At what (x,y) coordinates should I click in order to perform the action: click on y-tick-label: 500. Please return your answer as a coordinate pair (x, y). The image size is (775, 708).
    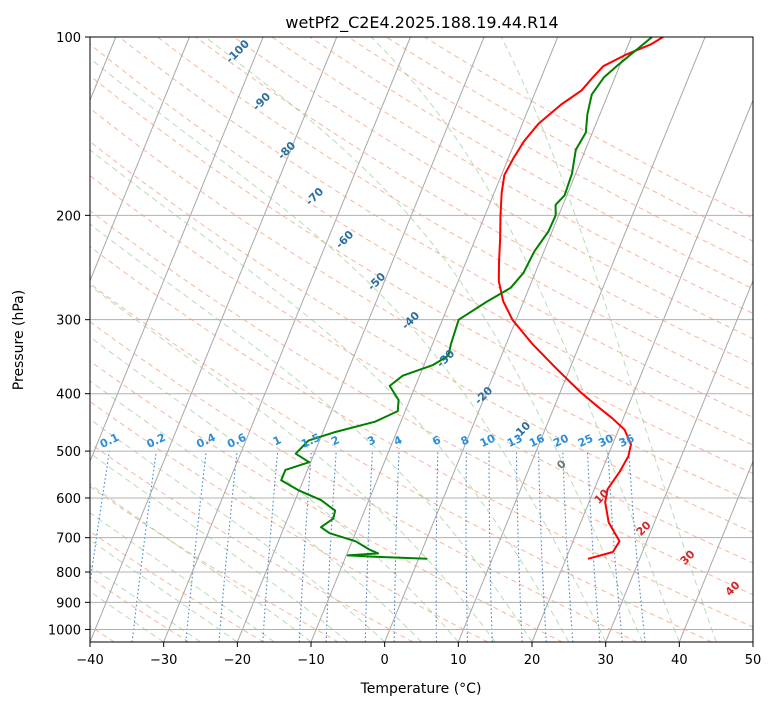
    Looking at the image, I should click on (68, 452).